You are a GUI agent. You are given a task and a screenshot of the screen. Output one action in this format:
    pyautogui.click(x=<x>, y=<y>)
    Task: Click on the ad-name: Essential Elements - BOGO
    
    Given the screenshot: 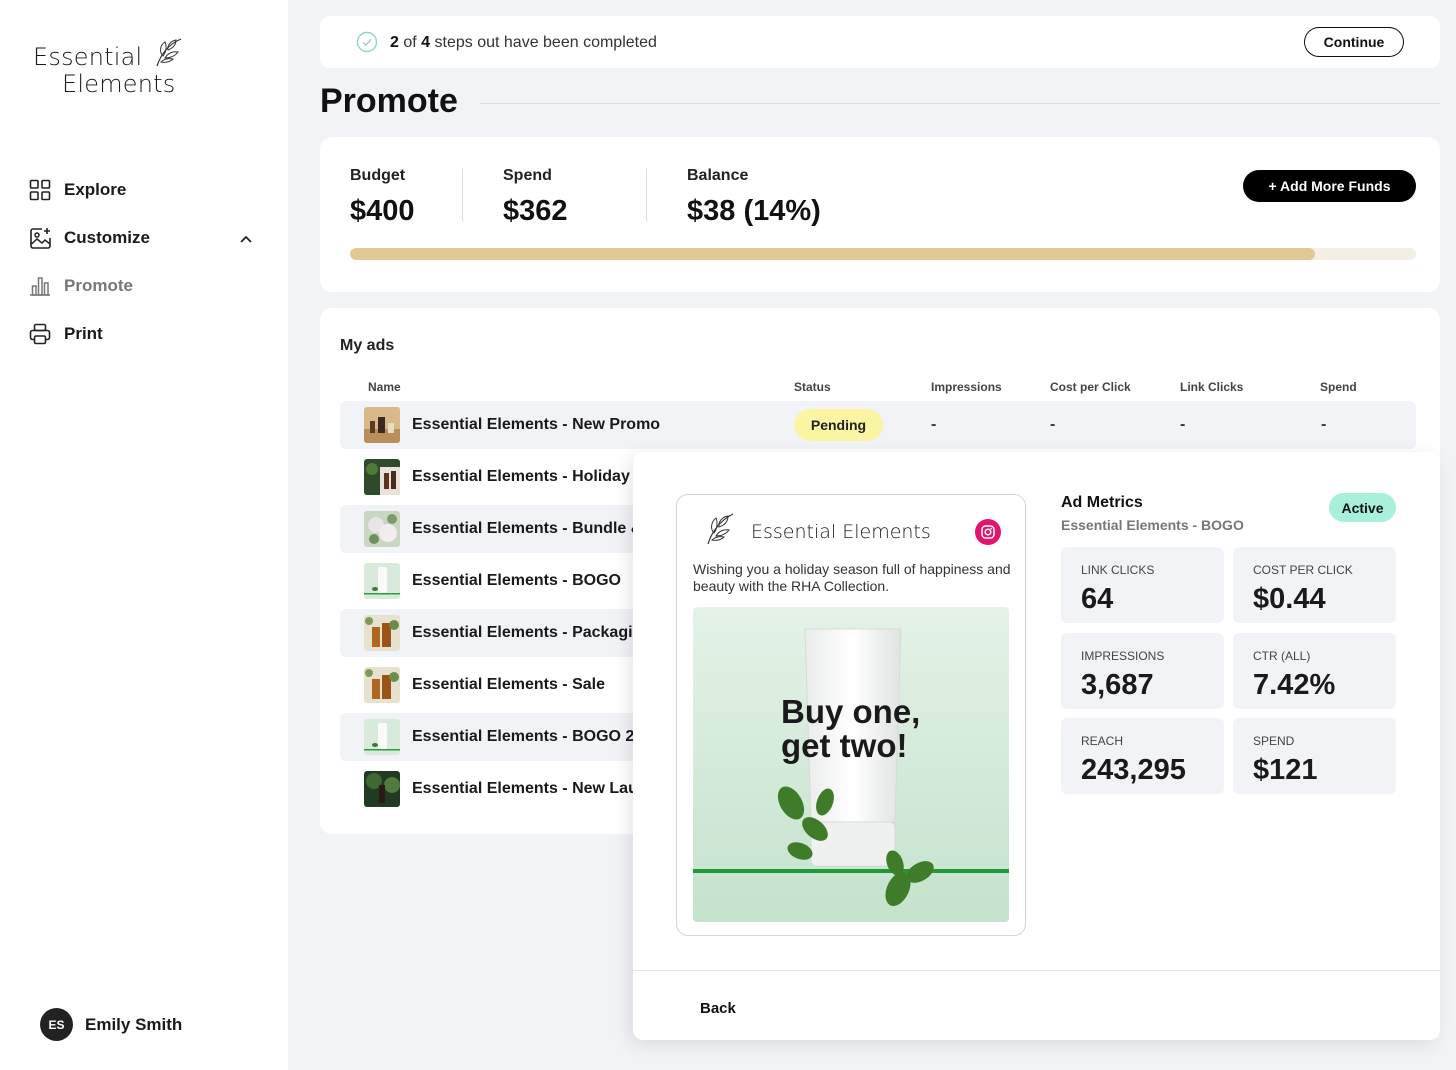 What is the action you would take?
    pyautogui.click(x=516, y=580)
    